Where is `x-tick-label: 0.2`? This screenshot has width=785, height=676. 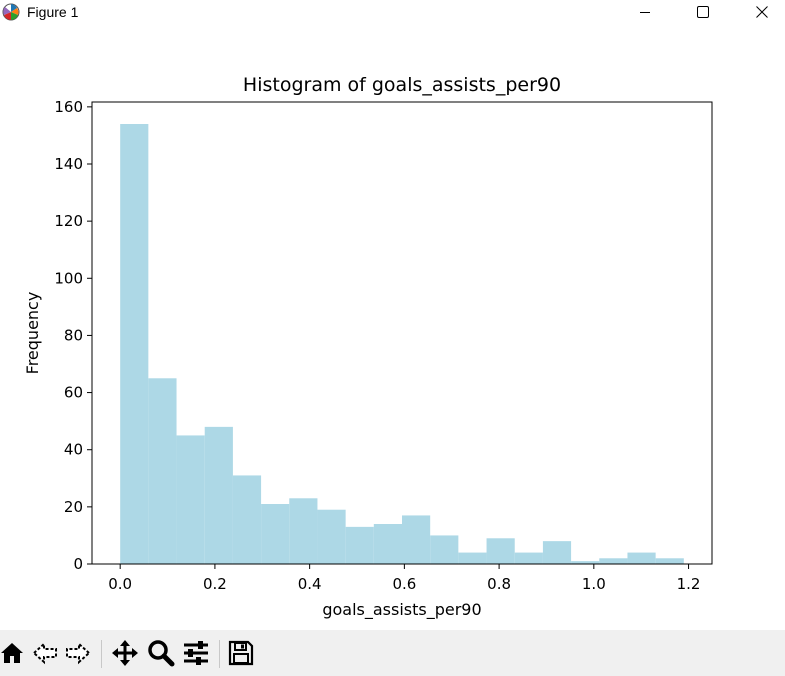
x-tick-label: 0.2 is located at coordinates (215, 584).